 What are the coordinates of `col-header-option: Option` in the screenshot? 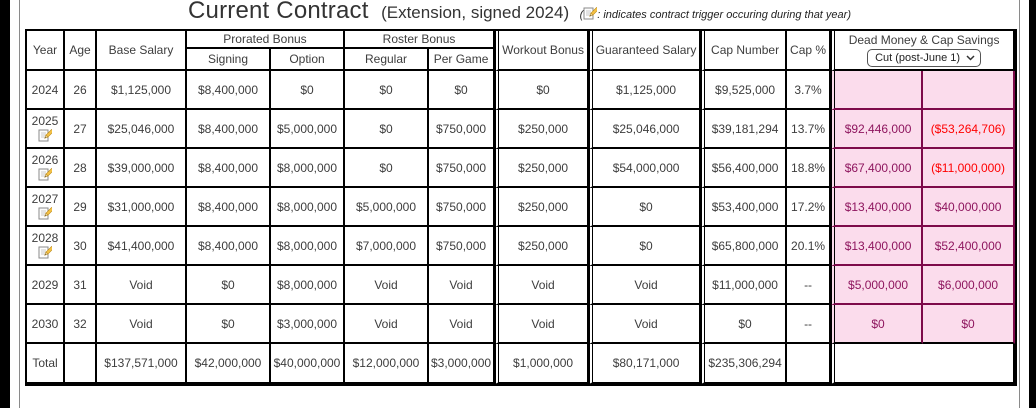 It's located at (308, 60).